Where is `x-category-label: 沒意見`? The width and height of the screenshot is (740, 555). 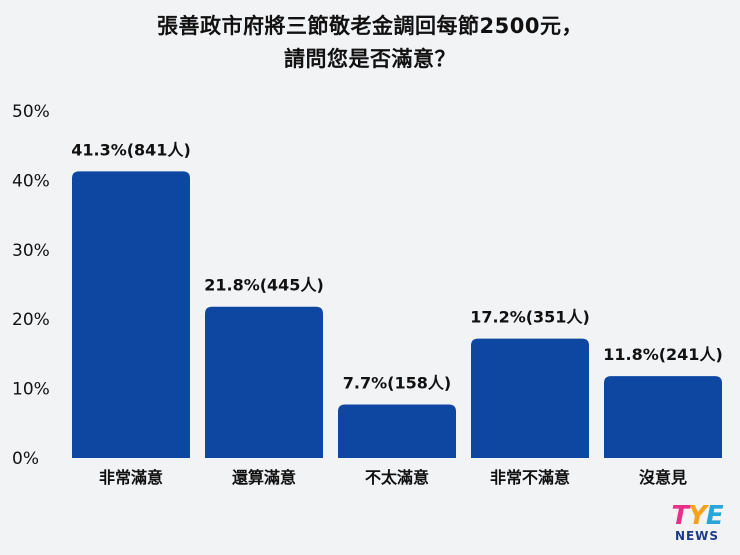 x-category-label: 沒意見 is located at coordinates (663, 477).